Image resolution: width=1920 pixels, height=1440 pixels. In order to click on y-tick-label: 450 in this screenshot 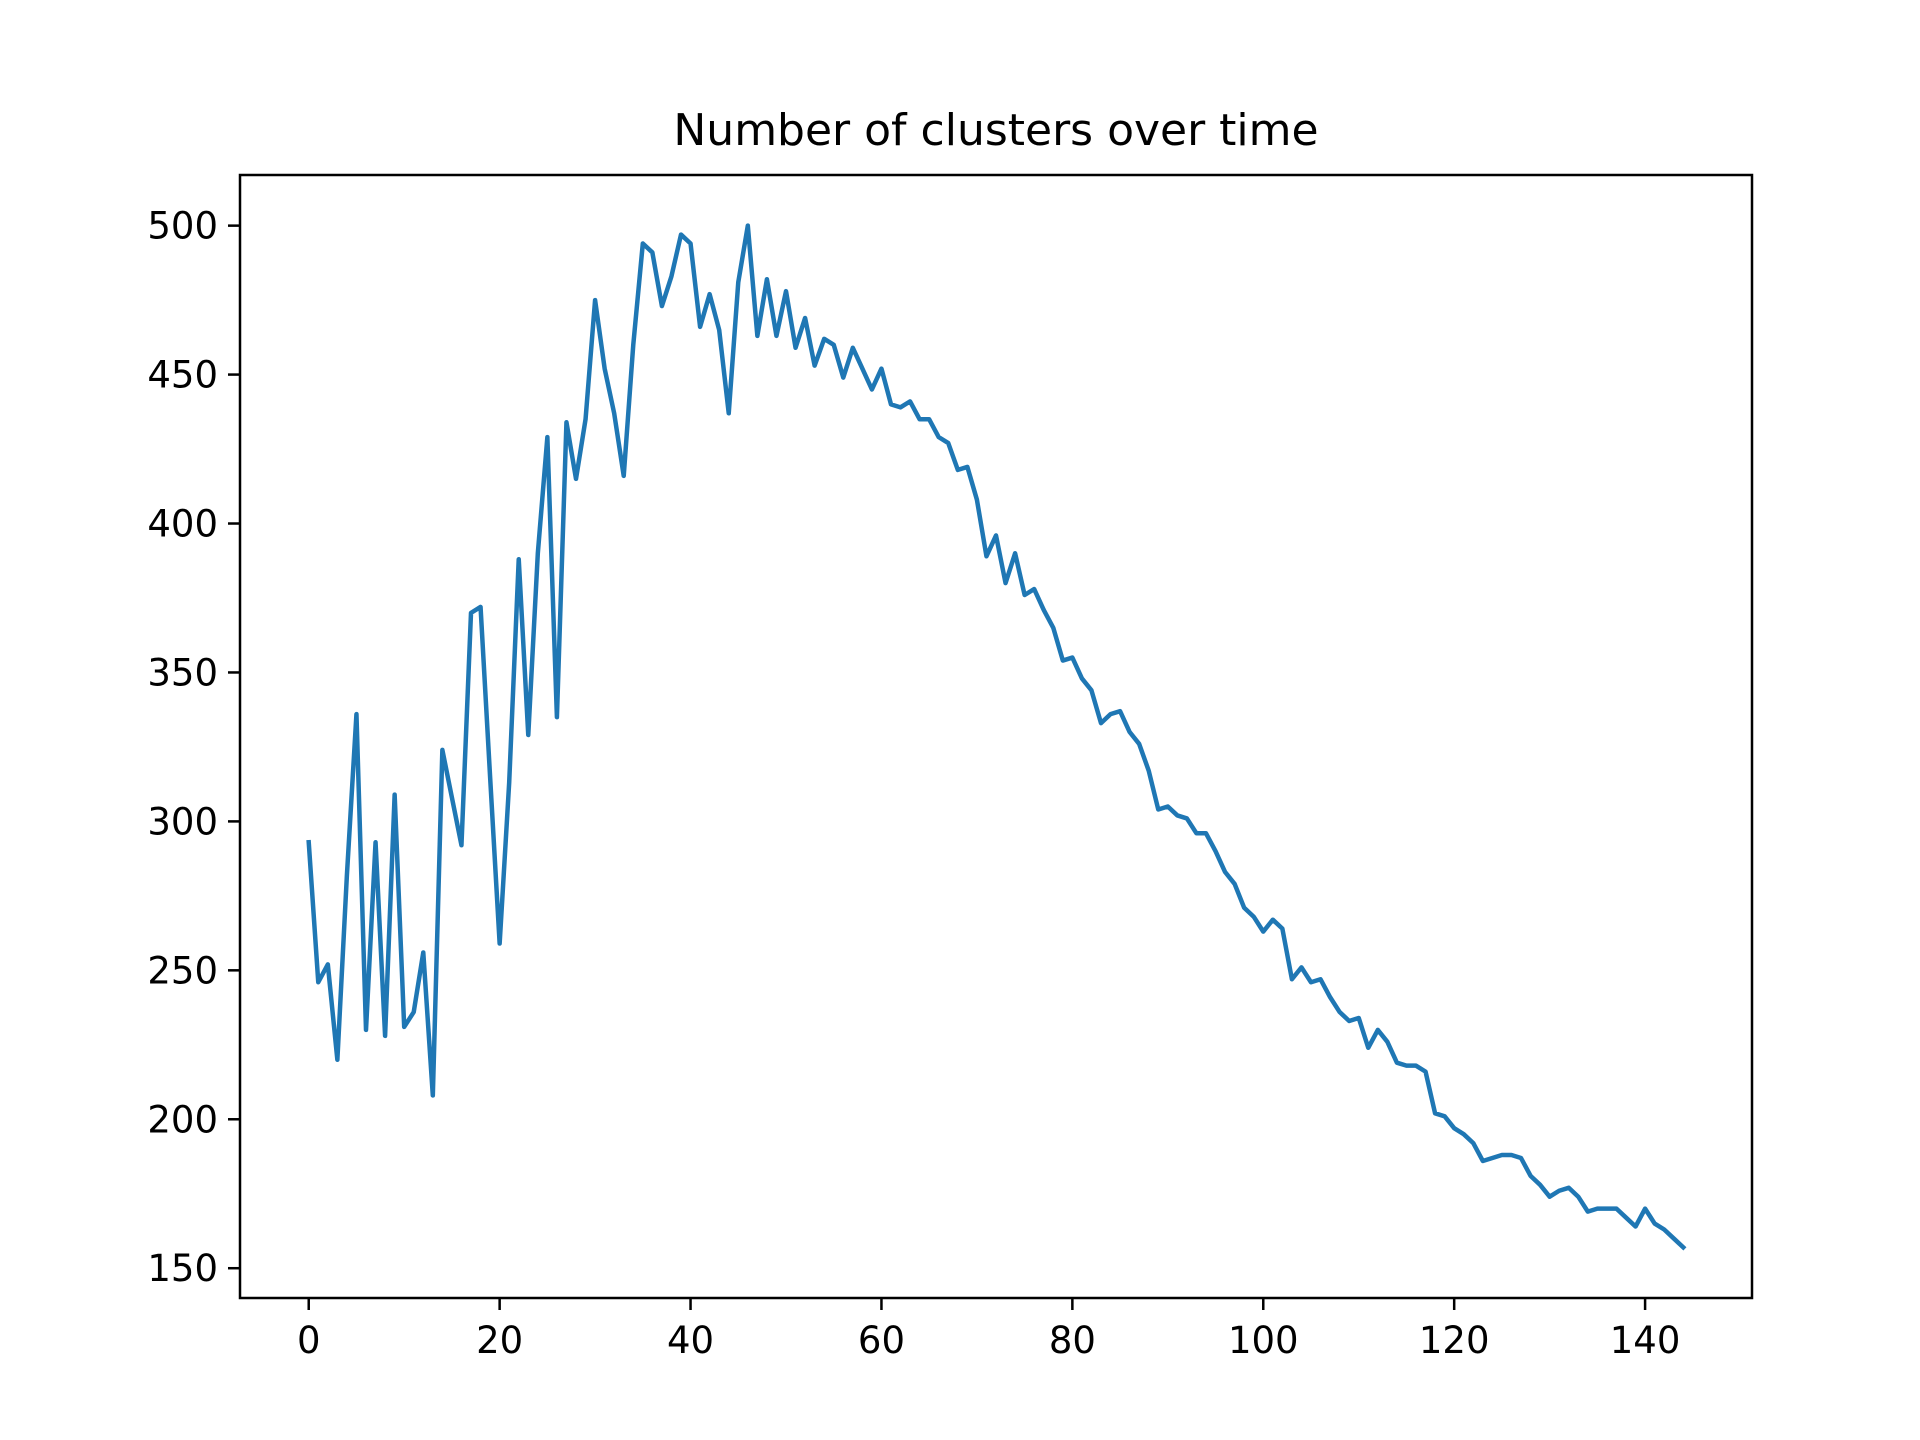, I will do `click(182, 375)`.